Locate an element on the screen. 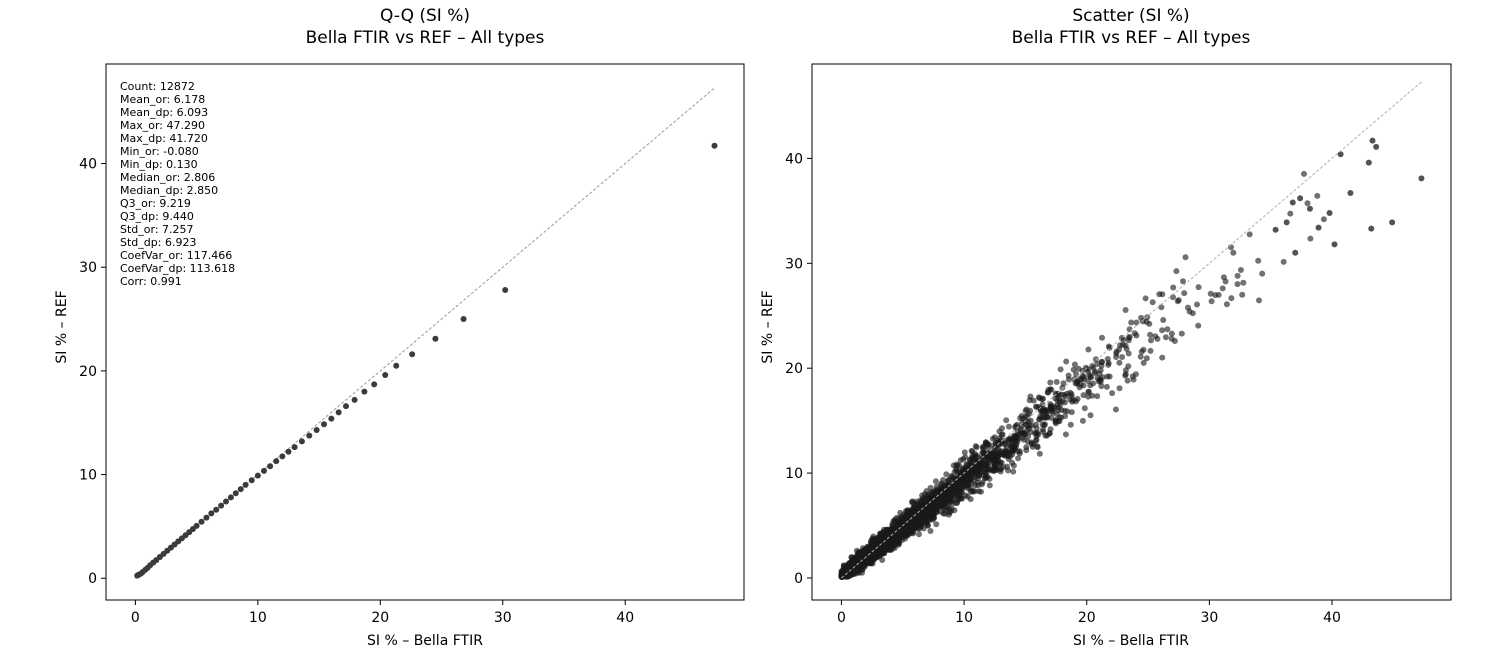 This screenshot has width=1503, height=667. qq-stat-line-2: Mean_dp: 6.093 is located at coordinates (164, 112).